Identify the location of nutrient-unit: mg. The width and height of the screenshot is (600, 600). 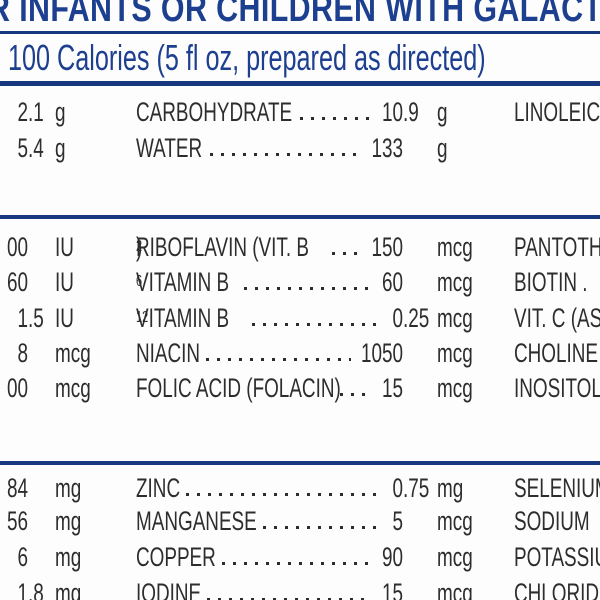
(450, 488).